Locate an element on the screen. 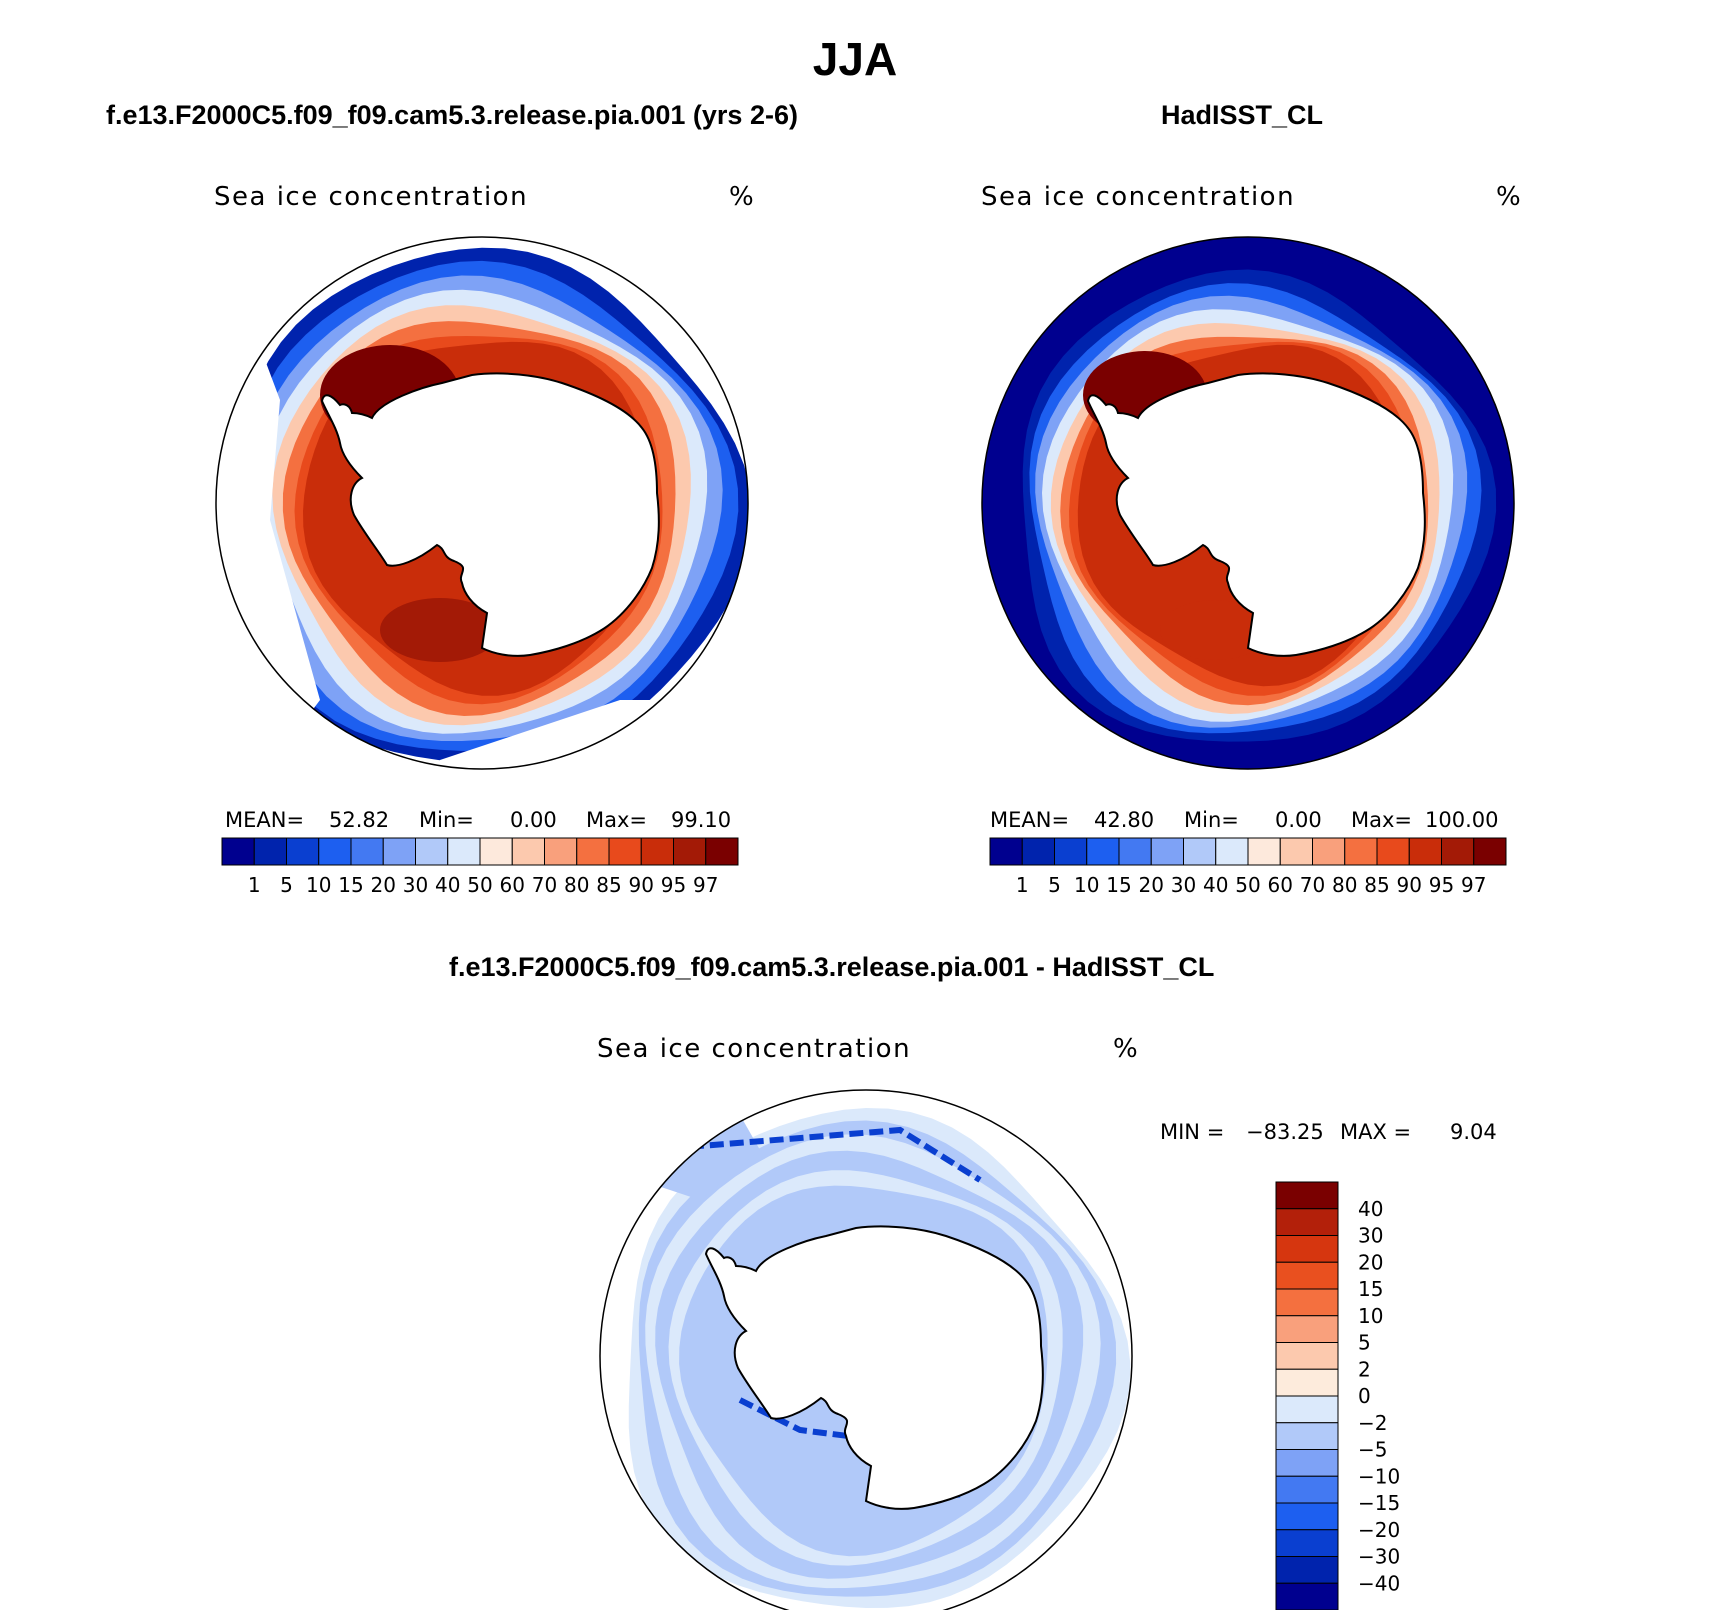 This screenshot has height=1610, width=1710. panel-1-map is located at coordinates (482, 503).